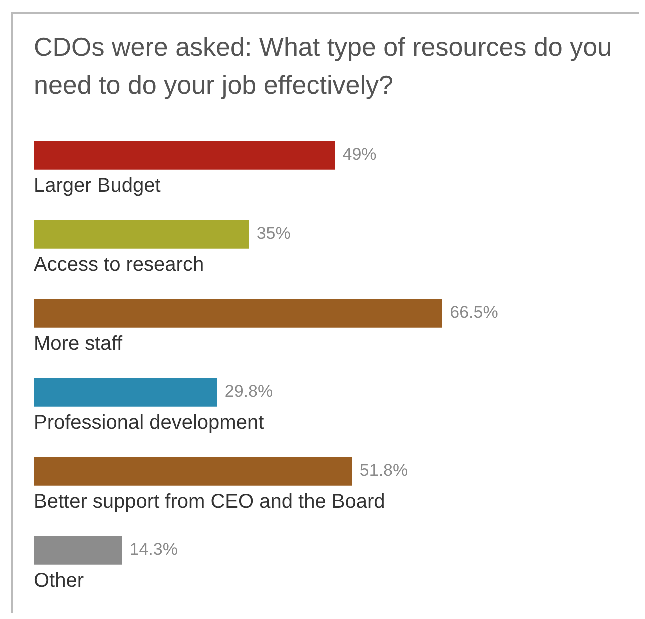 The height and width of the screenshot is (619, 645). I want to click on y-tick-label: More staff, so click(78, 344).